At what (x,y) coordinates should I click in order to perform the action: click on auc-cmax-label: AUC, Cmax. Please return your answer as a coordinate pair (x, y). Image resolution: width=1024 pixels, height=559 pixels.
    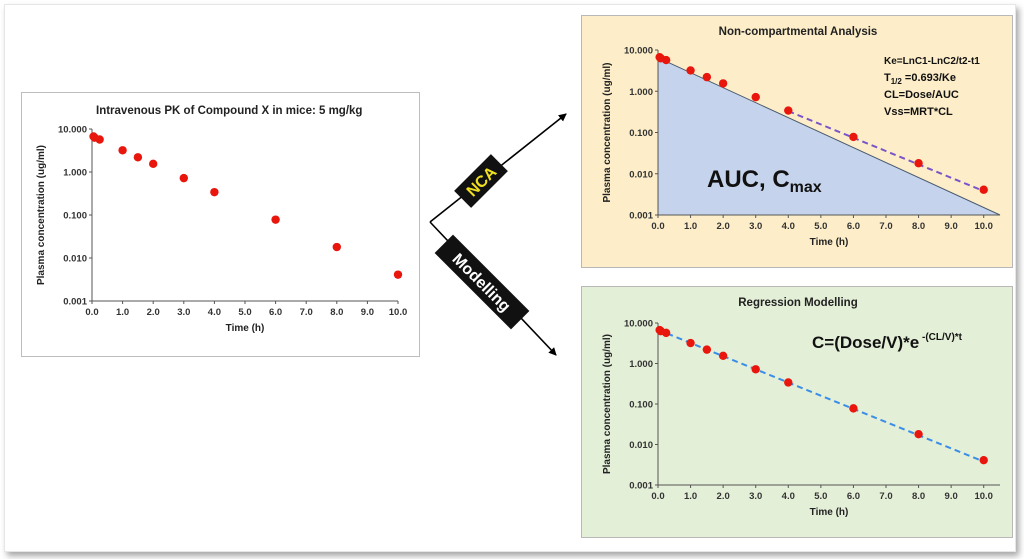
    Looking at the image, I should click on (764, 181).